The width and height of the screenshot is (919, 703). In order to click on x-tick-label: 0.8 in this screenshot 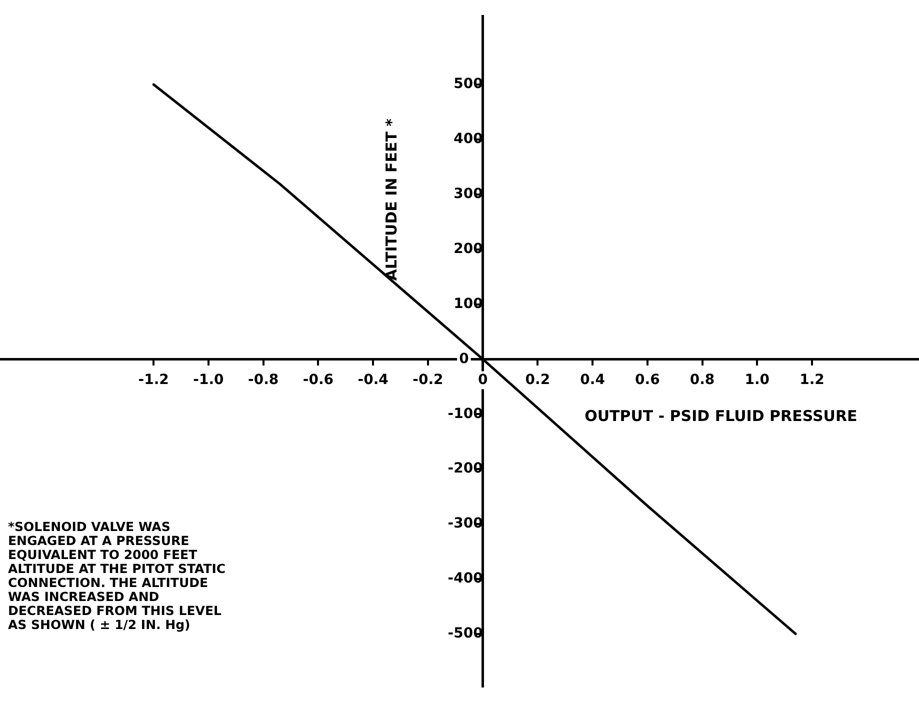, I will do `click(702, 380)`.